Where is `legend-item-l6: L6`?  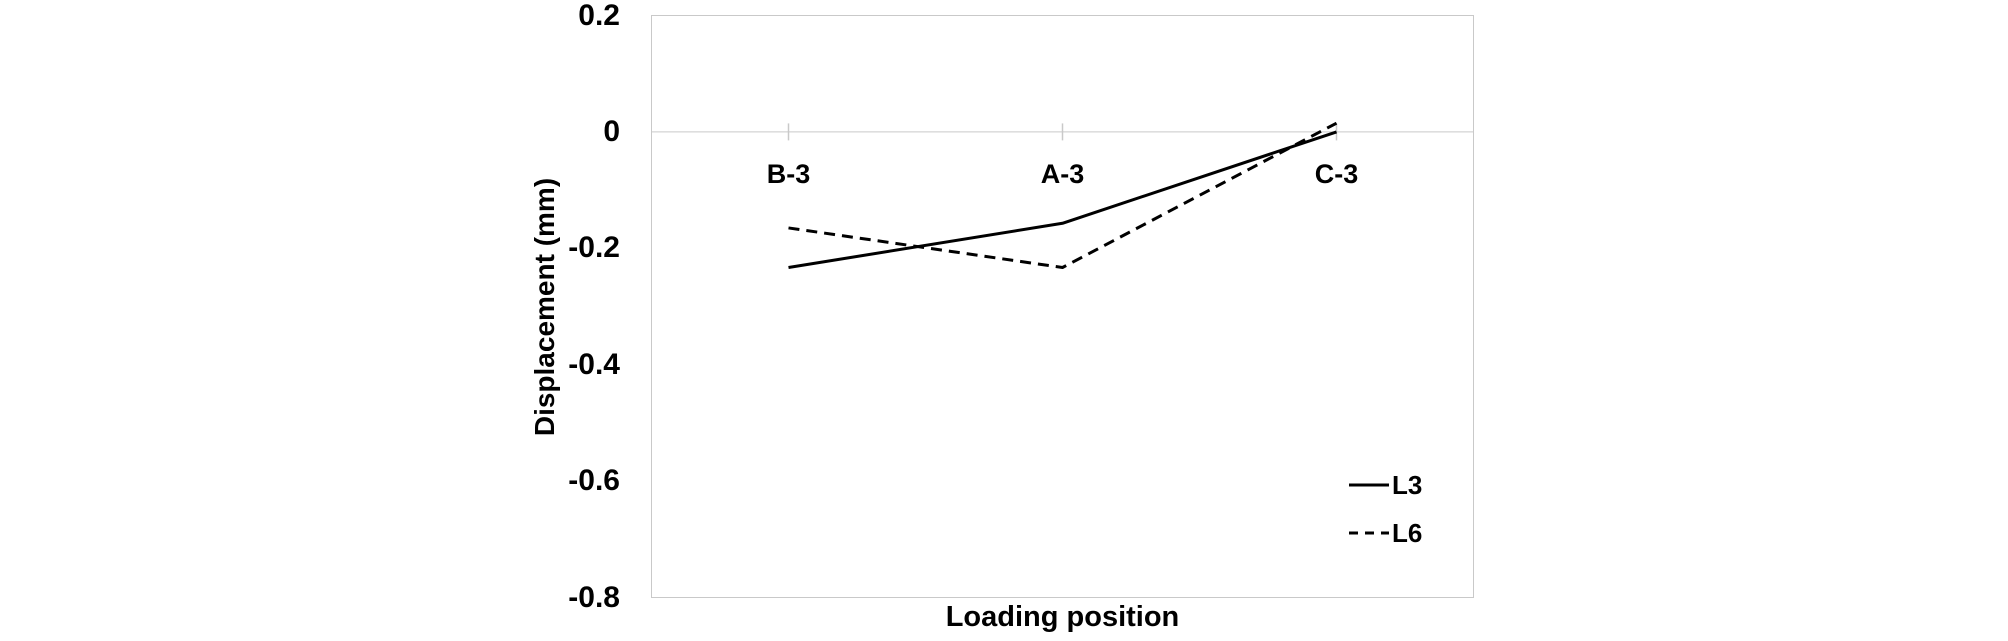 legend-item-l6: L6 is located at coordinates (1385, 533).